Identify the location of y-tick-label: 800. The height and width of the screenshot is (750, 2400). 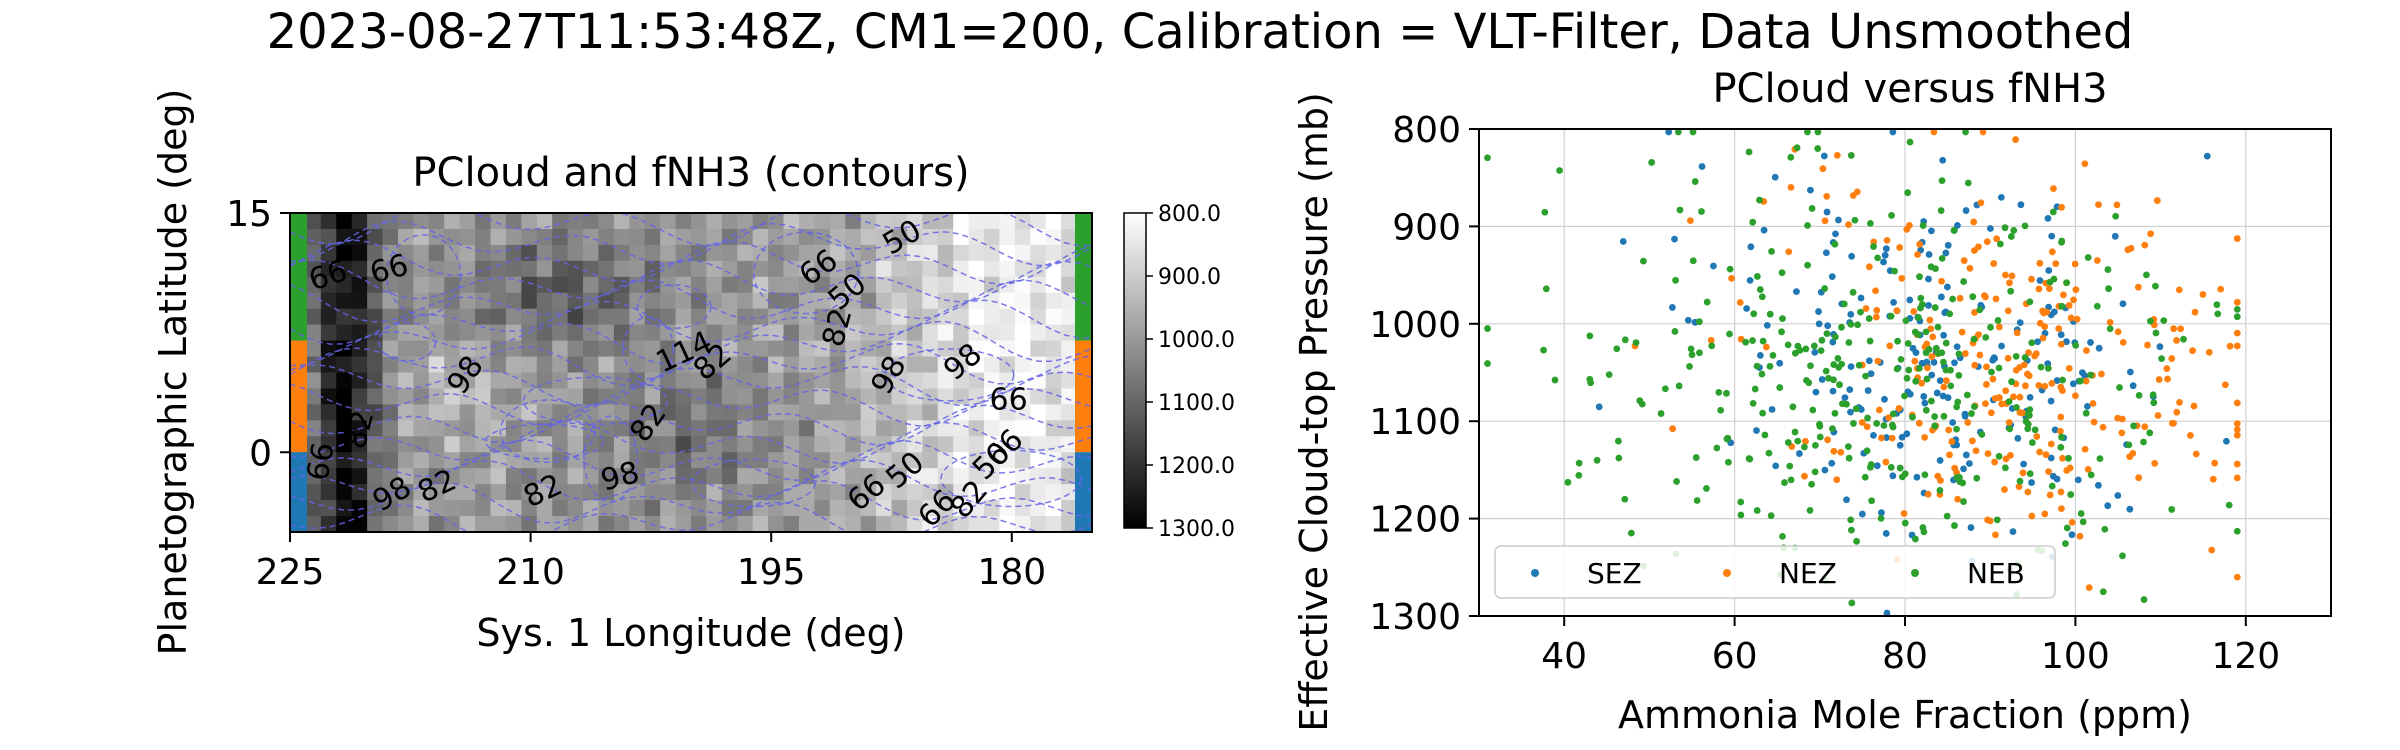
(1426, 130).